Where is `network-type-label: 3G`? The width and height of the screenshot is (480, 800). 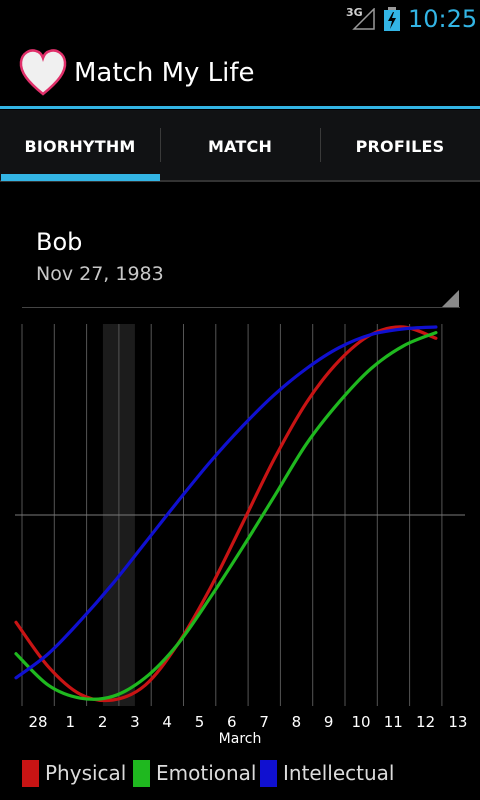 network-type-label: 3G is located at coordinates (354, 12).